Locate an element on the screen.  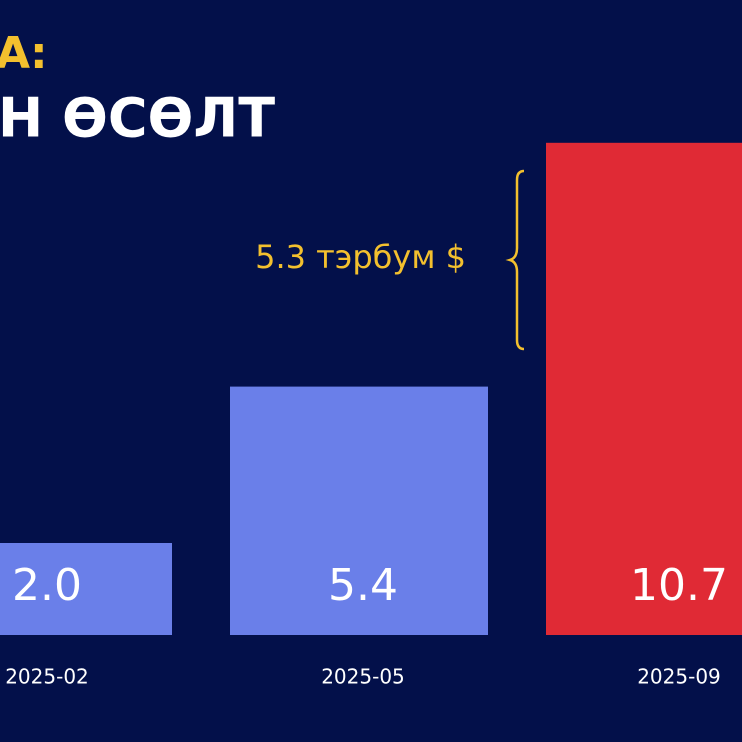
value-label: 5.4 is located at coordinates (363, 585).